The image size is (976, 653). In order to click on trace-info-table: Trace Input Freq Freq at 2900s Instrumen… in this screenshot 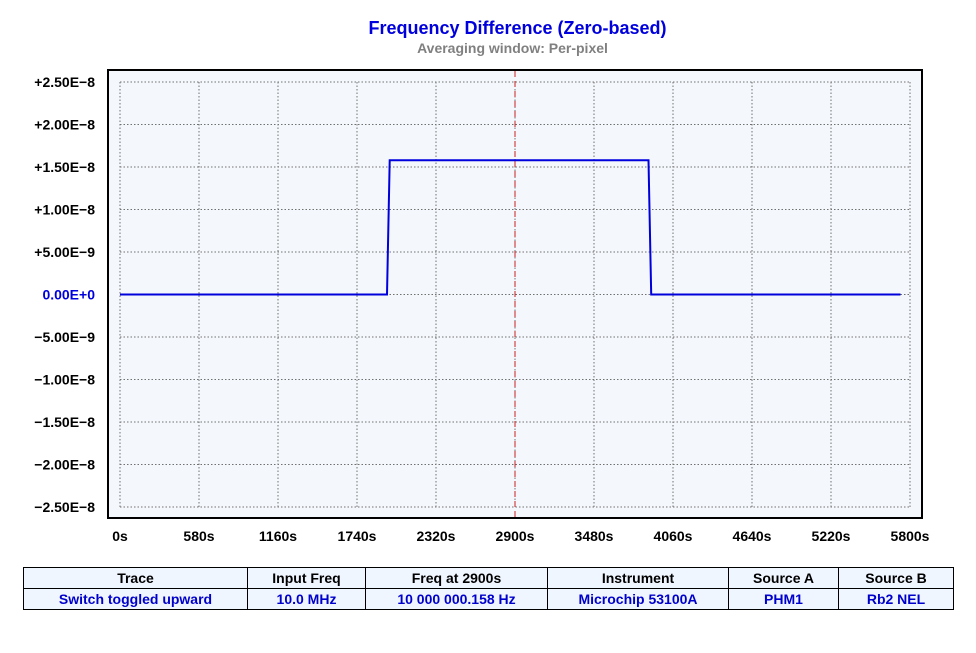, I will do `click(488, 588)`.